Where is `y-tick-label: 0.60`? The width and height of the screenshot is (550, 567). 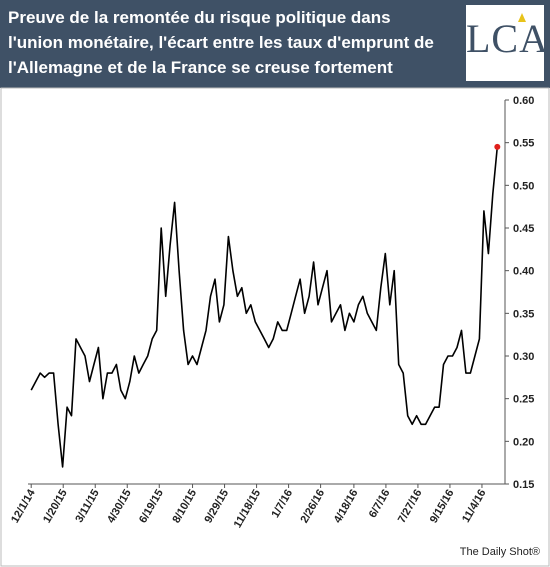
y-tick-label: 0.60 is located at coordinates (523, 101).